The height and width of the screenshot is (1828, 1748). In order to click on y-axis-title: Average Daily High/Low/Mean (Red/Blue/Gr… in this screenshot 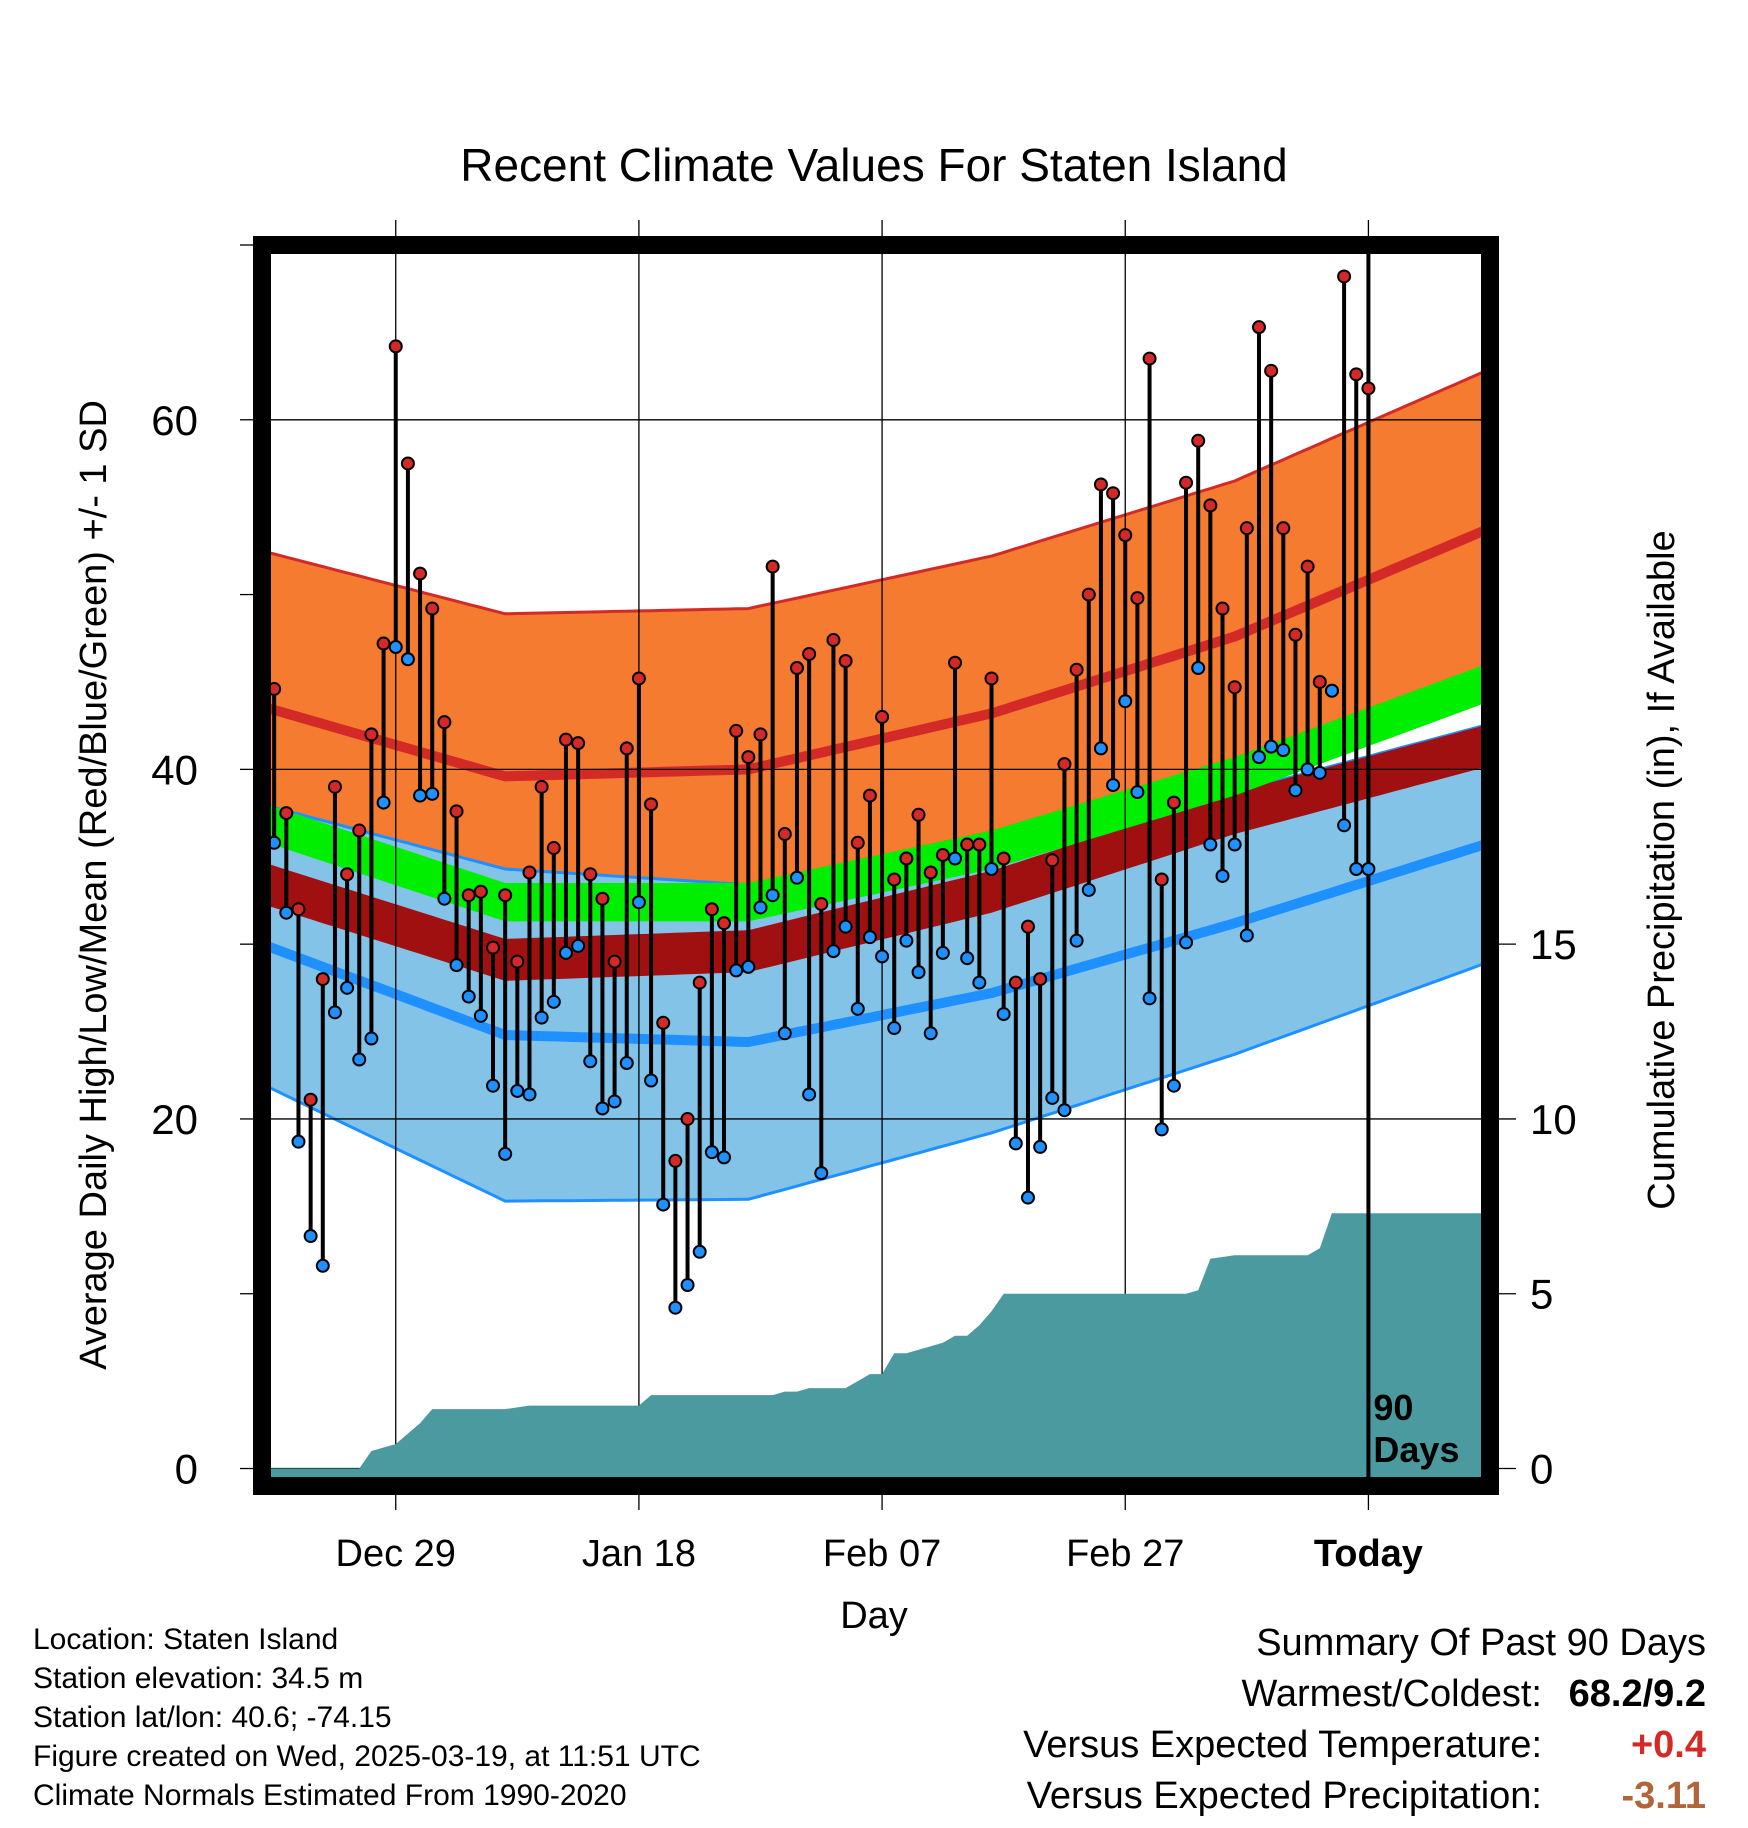, I will do `click(94, 885)`.